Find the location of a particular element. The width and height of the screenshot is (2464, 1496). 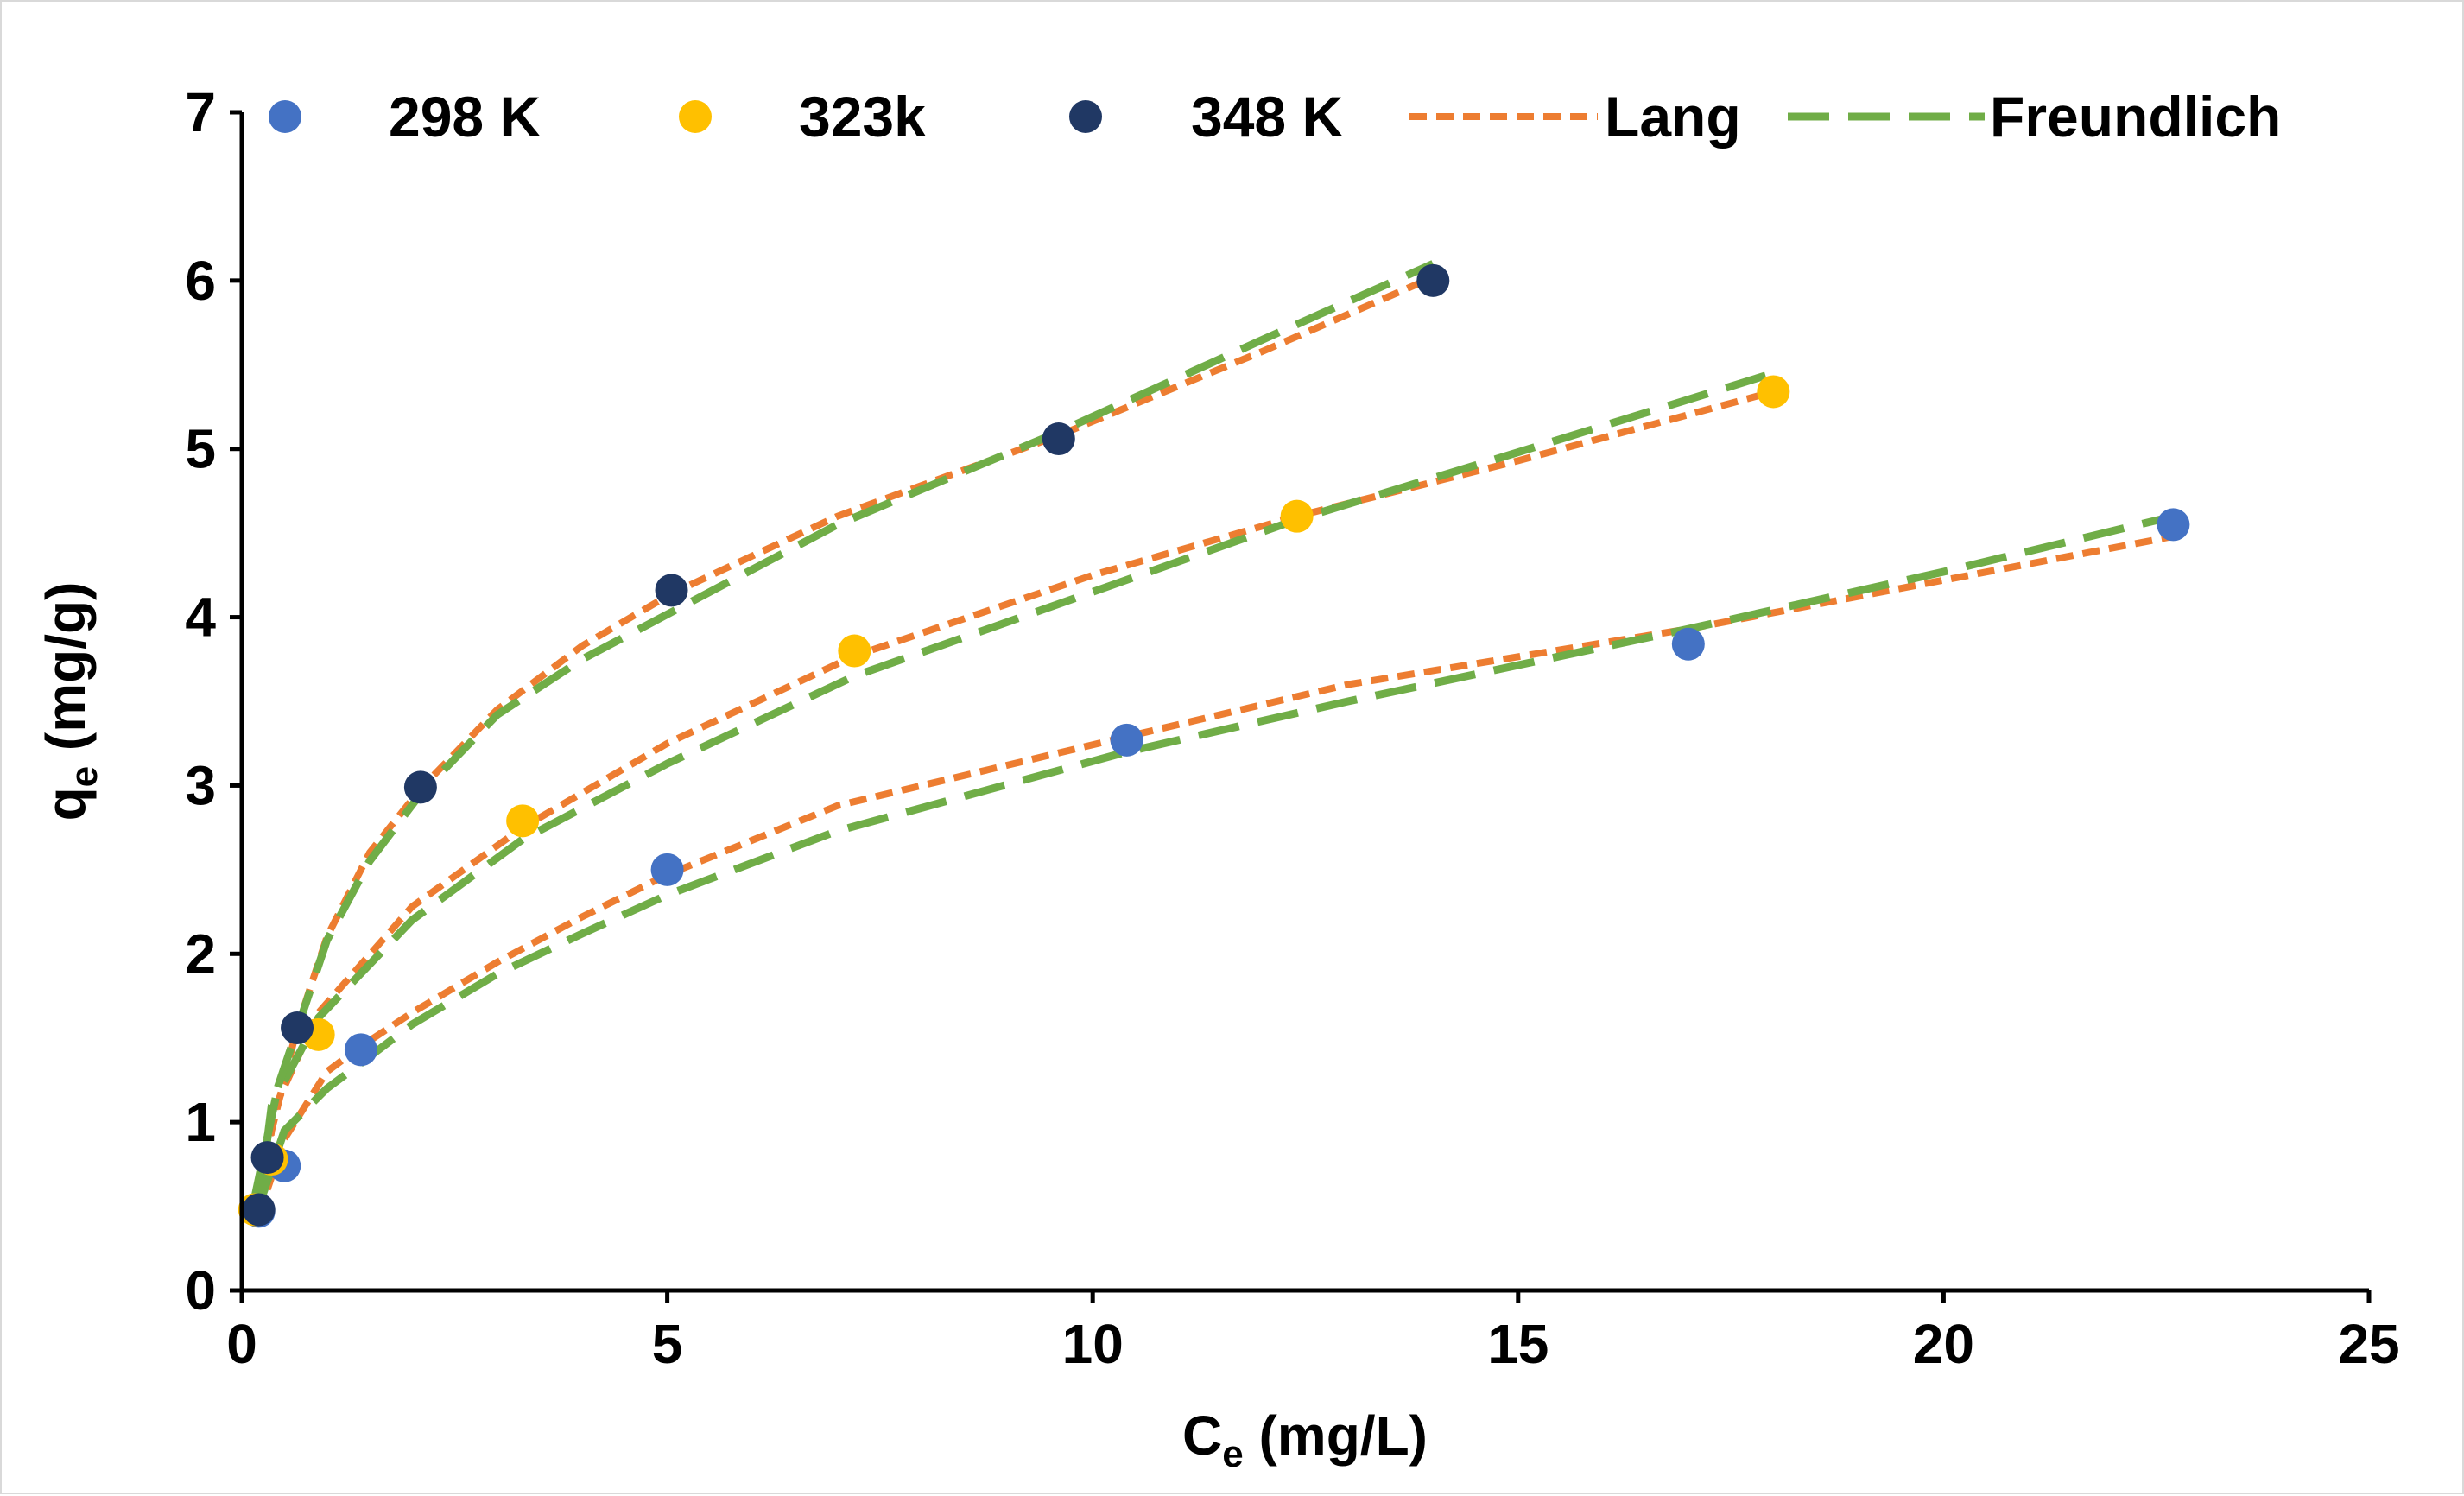

legend-label-lang: Lang is located at coordinates (1673, 117).